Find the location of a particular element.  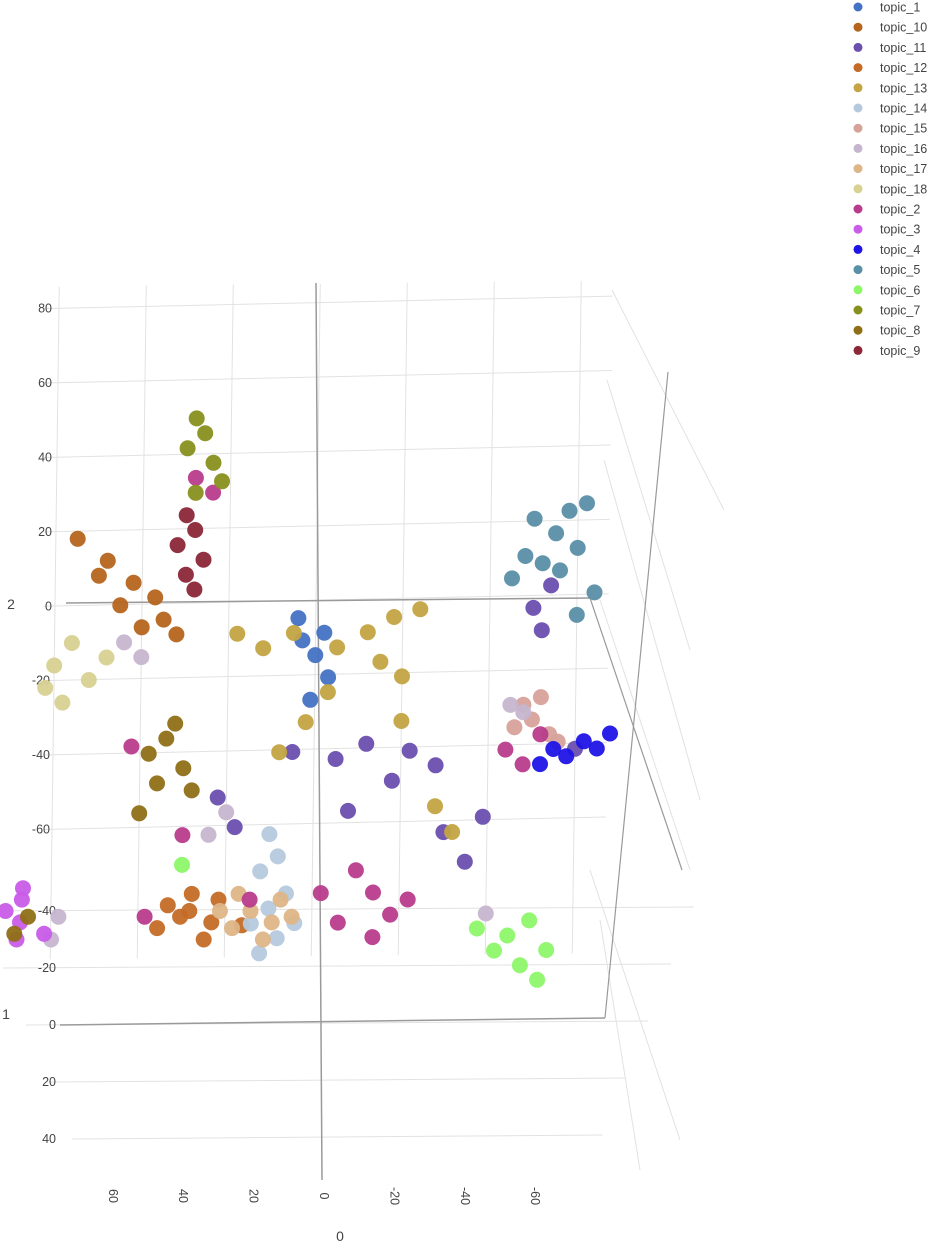

legend-item-topic_8: topic_8 is located at coordinates (887, 331).